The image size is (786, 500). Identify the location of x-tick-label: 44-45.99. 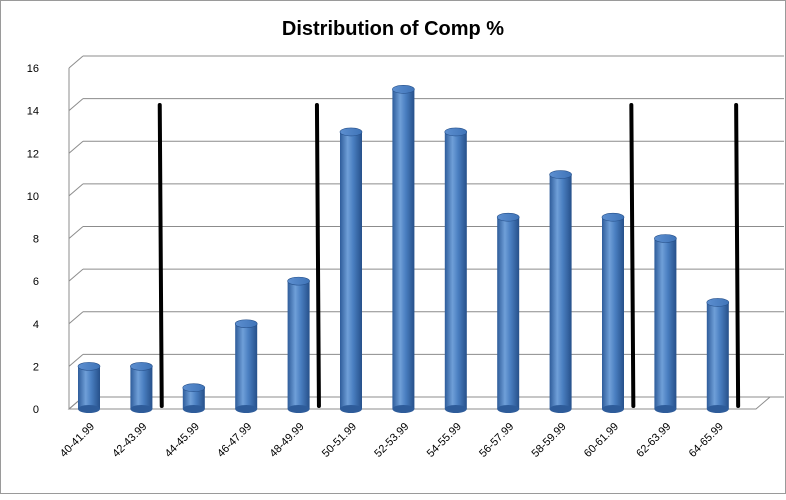
(182, 440).